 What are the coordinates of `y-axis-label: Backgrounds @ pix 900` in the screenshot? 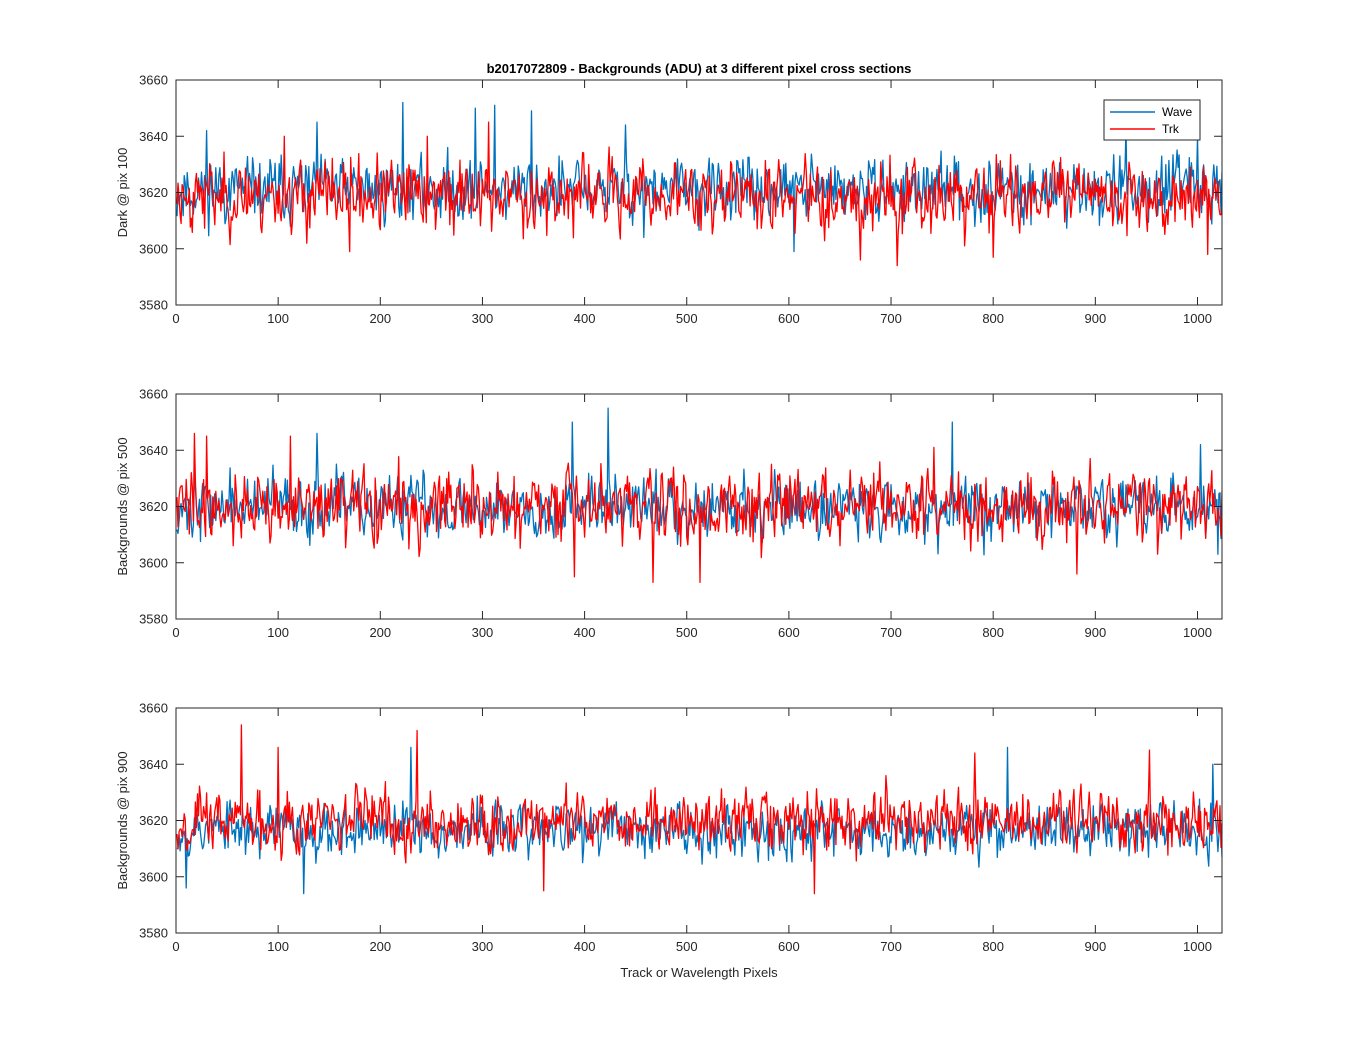 It's located at (122, 820).